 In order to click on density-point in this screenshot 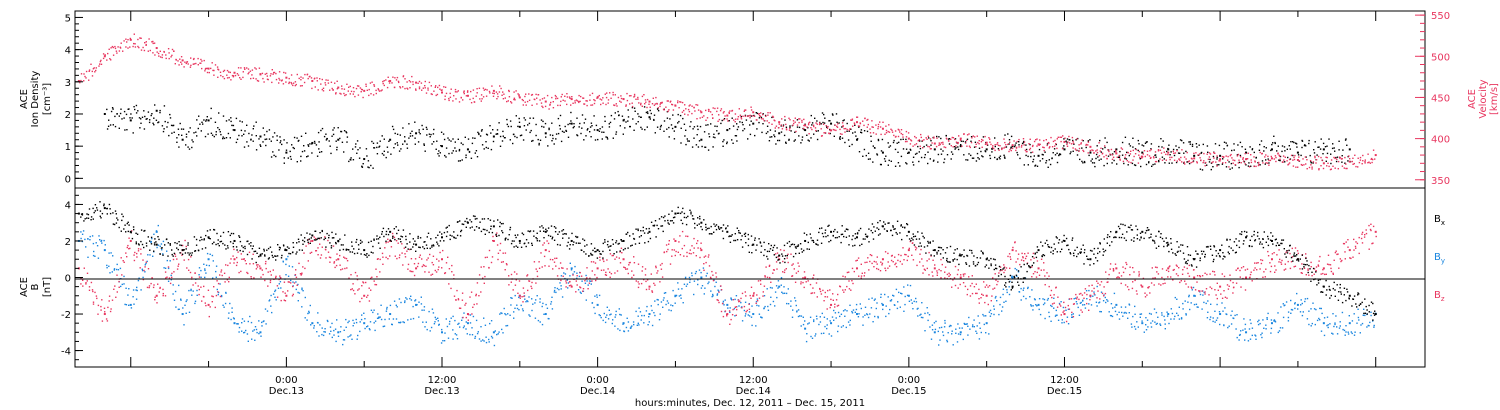, I will do `click(104, 113)`.